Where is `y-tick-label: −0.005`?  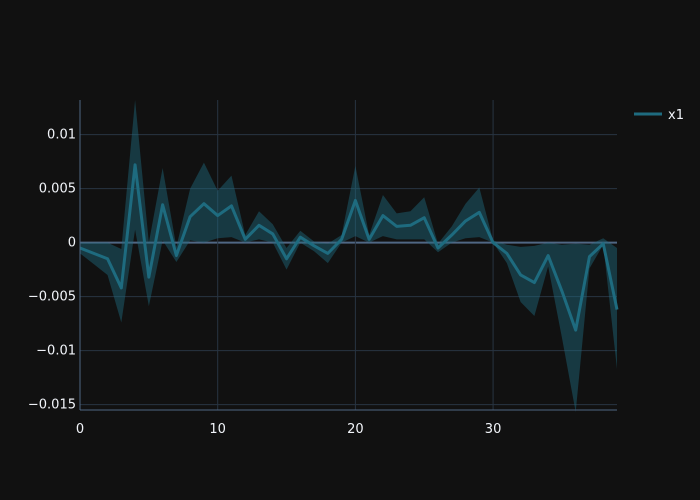
y-tick-label: −0.005 is located at coordinates (52, 297).